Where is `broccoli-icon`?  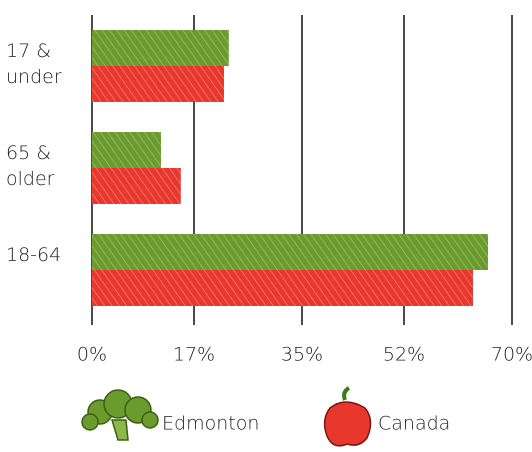 broccoli-icon is located at coordinates (120, 415).